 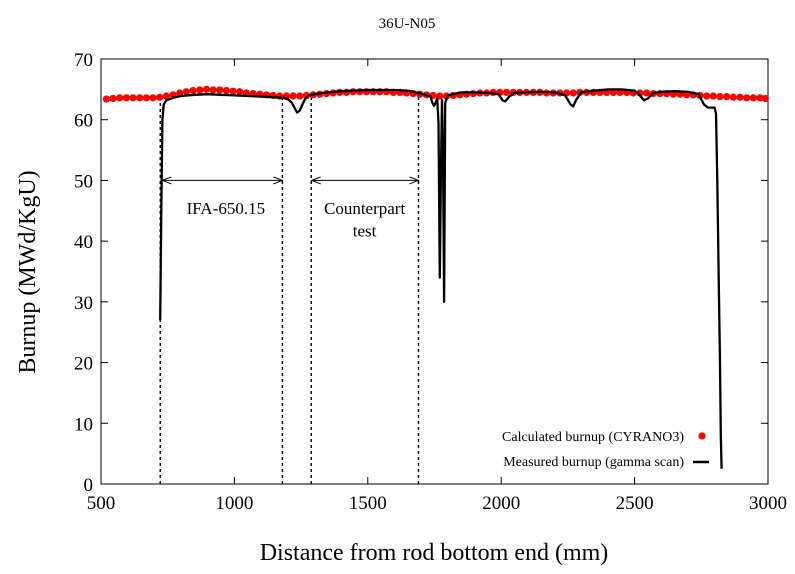 I want to click on x-tick-label: 500, so click(x=101, y=503).